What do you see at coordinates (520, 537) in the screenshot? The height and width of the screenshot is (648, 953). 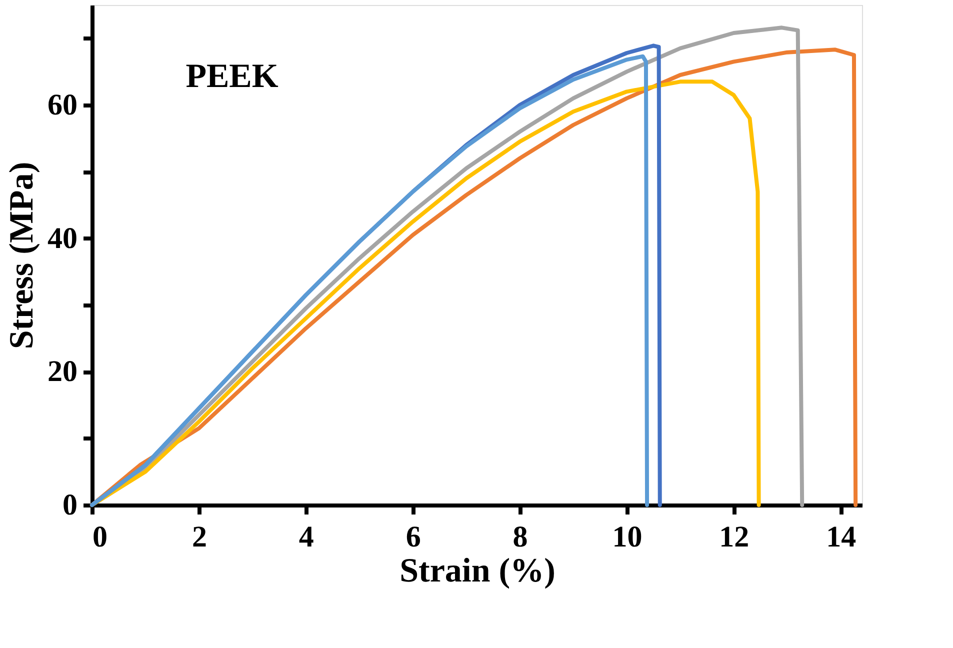 I see `x-tick-label: 8` at bounding box center [520, 537].